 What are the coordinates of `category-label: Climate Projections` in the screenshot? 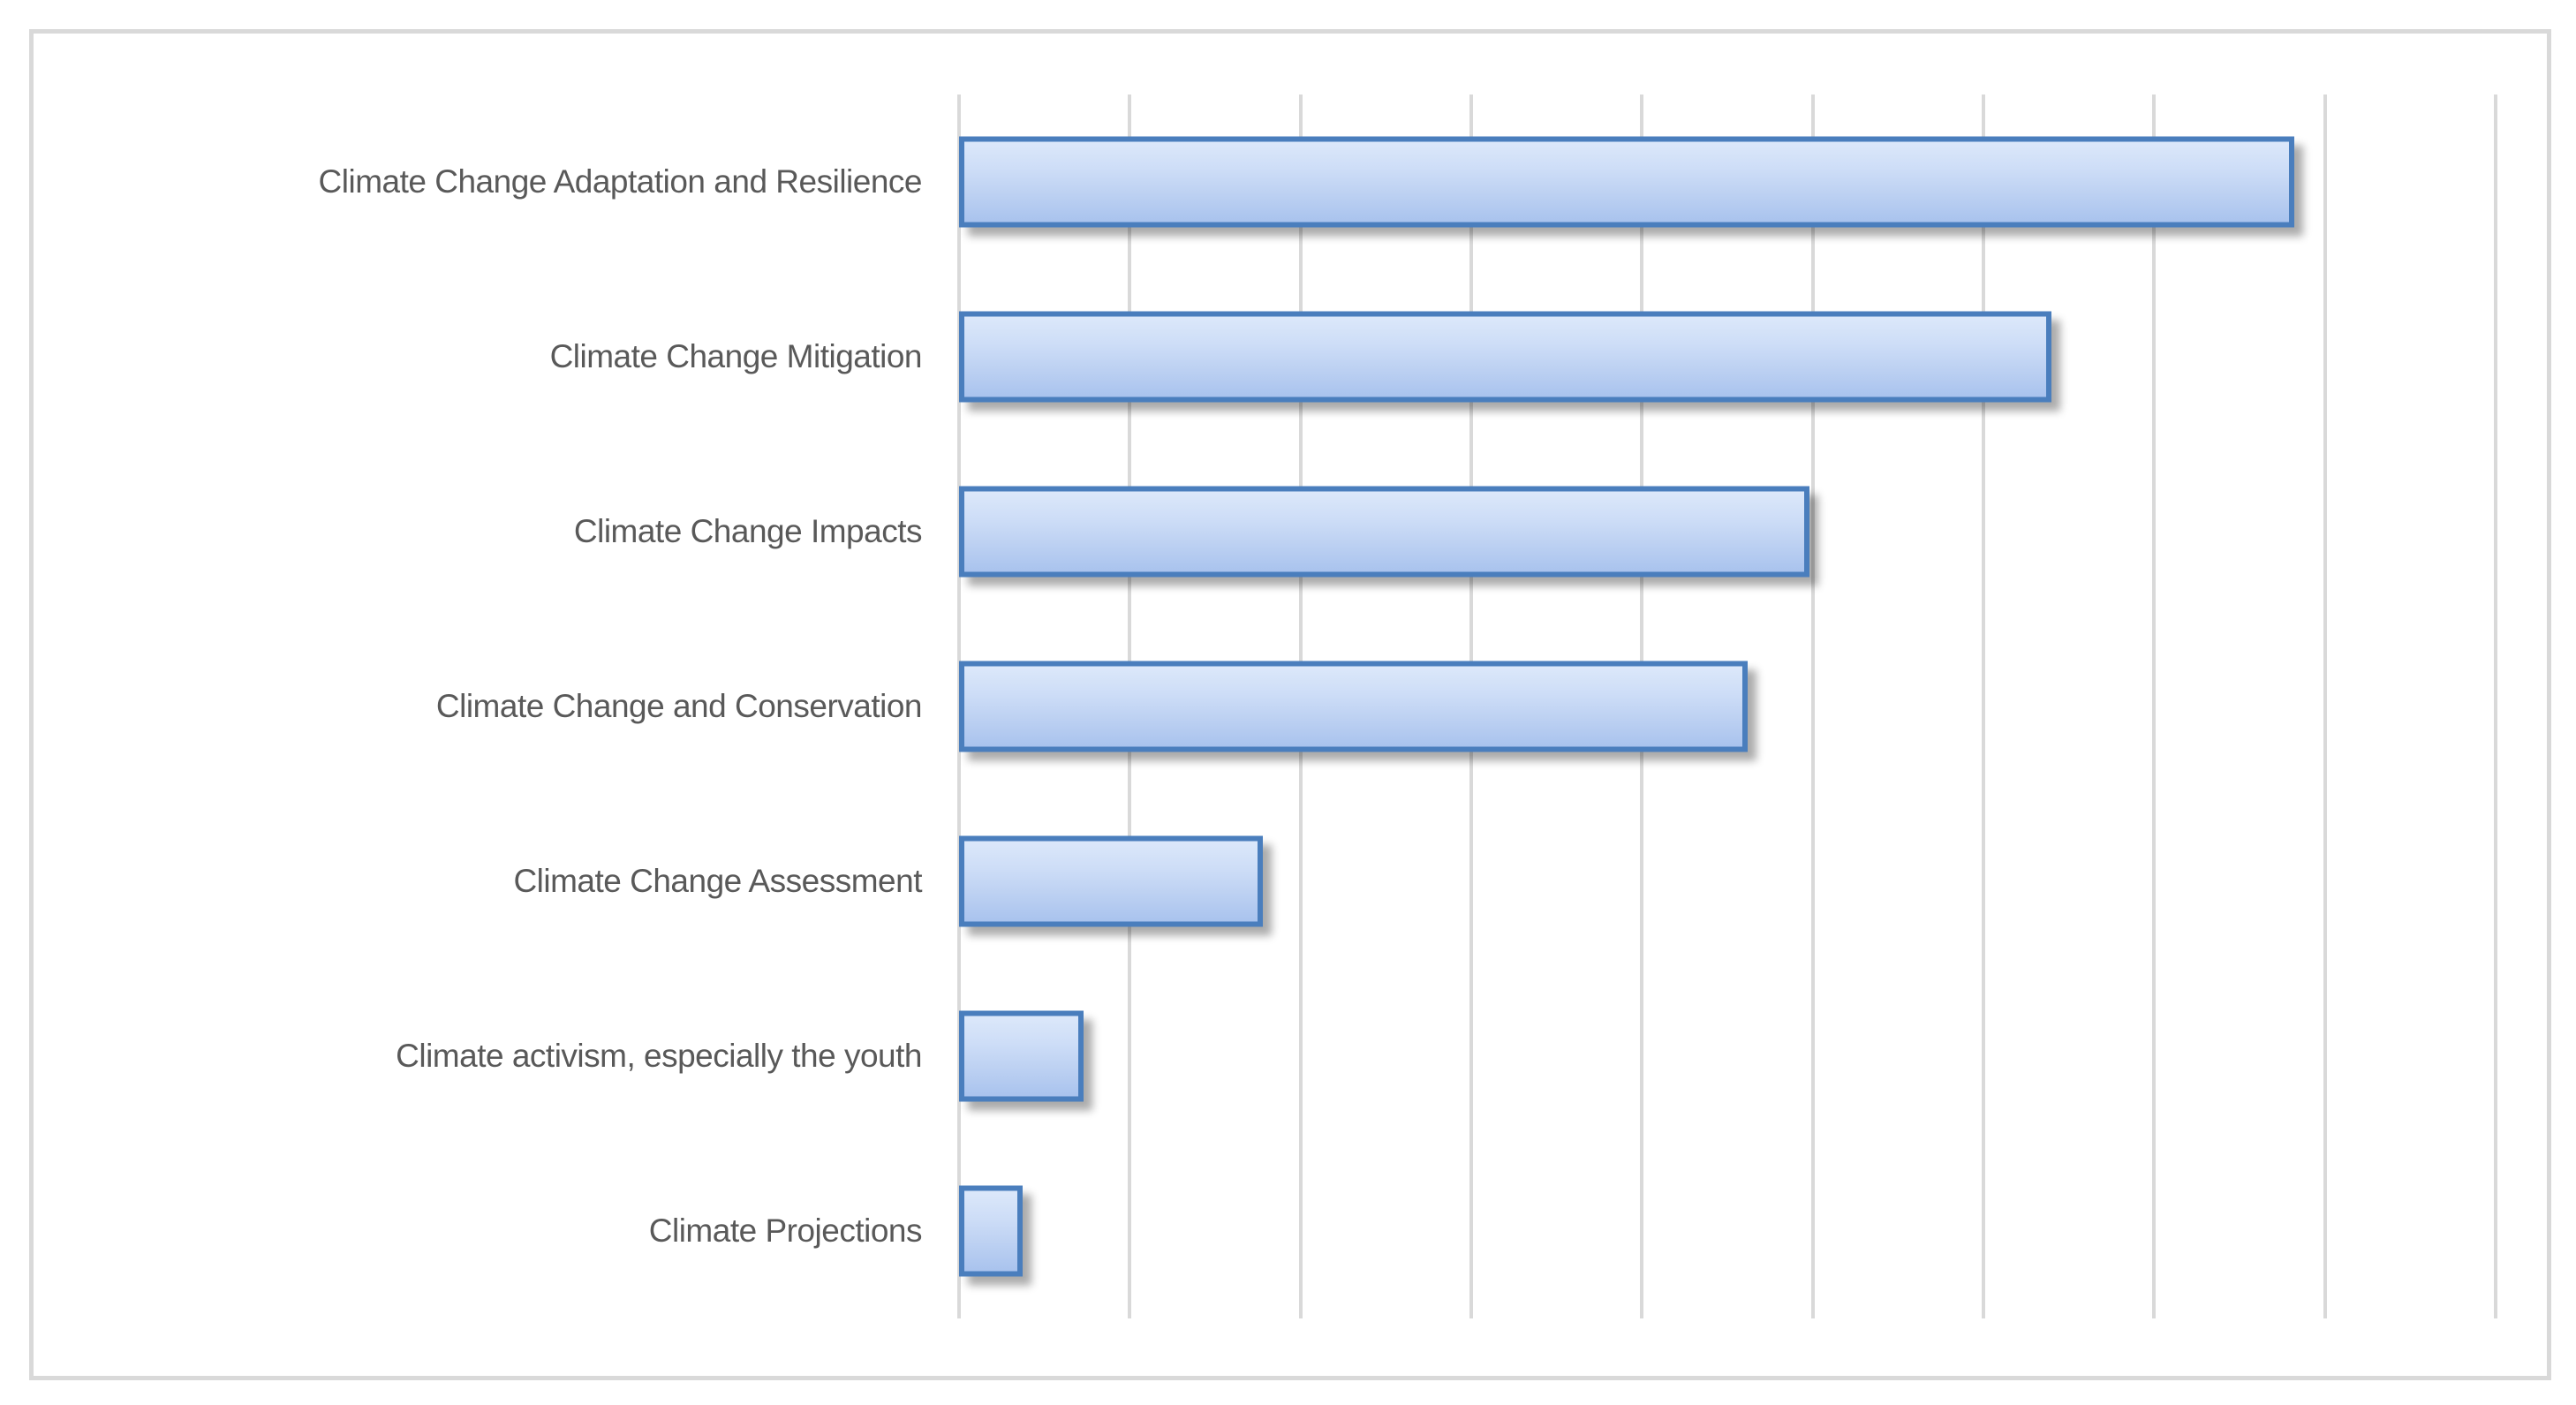 It's located at (786, 1230).